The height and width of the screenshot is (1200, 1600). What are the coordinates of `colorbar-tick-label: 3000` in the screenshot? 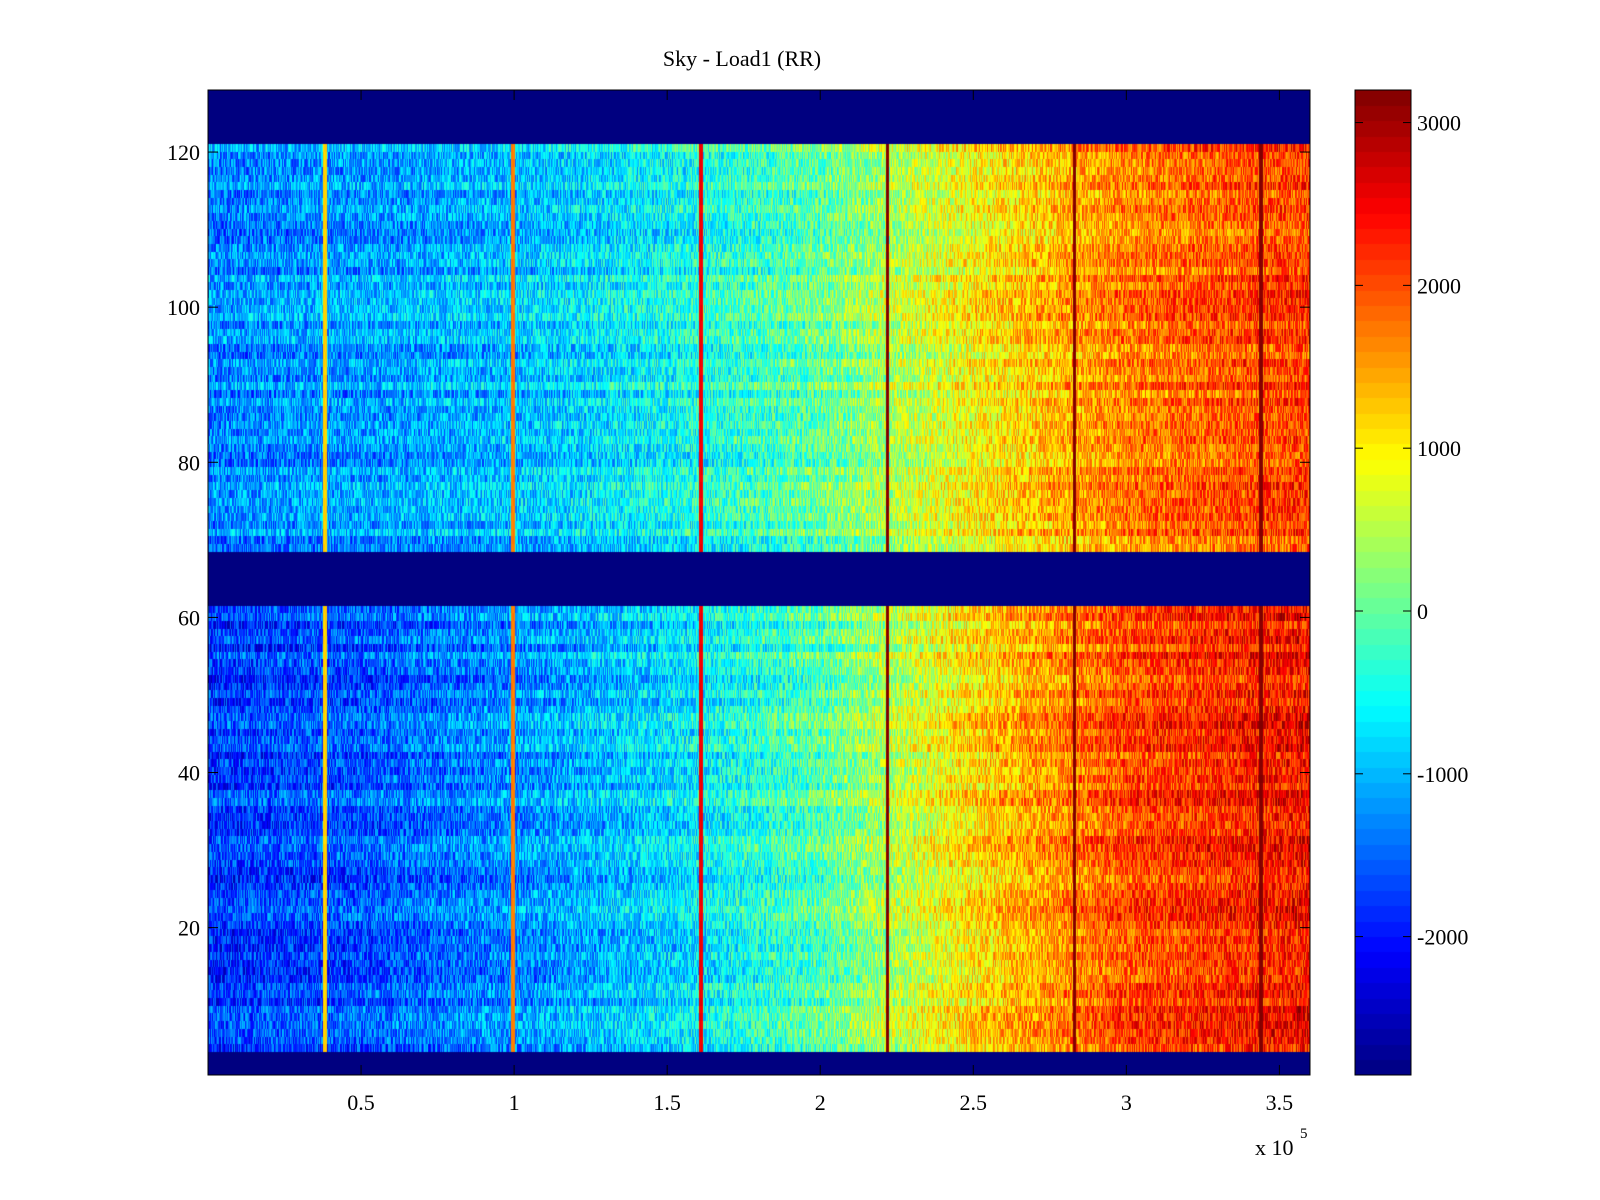 It's located at (1439, 123).